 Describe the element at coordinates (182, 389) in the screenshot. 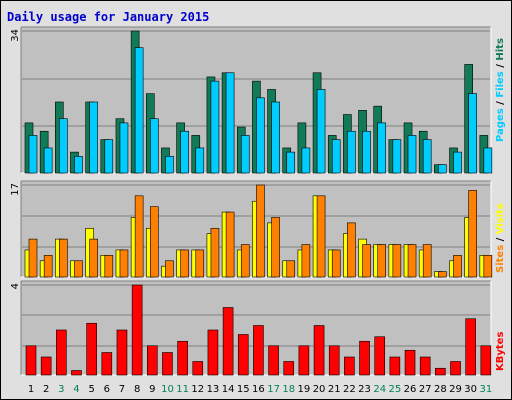

I see `x-tick-label-day-11: 11` at that location.